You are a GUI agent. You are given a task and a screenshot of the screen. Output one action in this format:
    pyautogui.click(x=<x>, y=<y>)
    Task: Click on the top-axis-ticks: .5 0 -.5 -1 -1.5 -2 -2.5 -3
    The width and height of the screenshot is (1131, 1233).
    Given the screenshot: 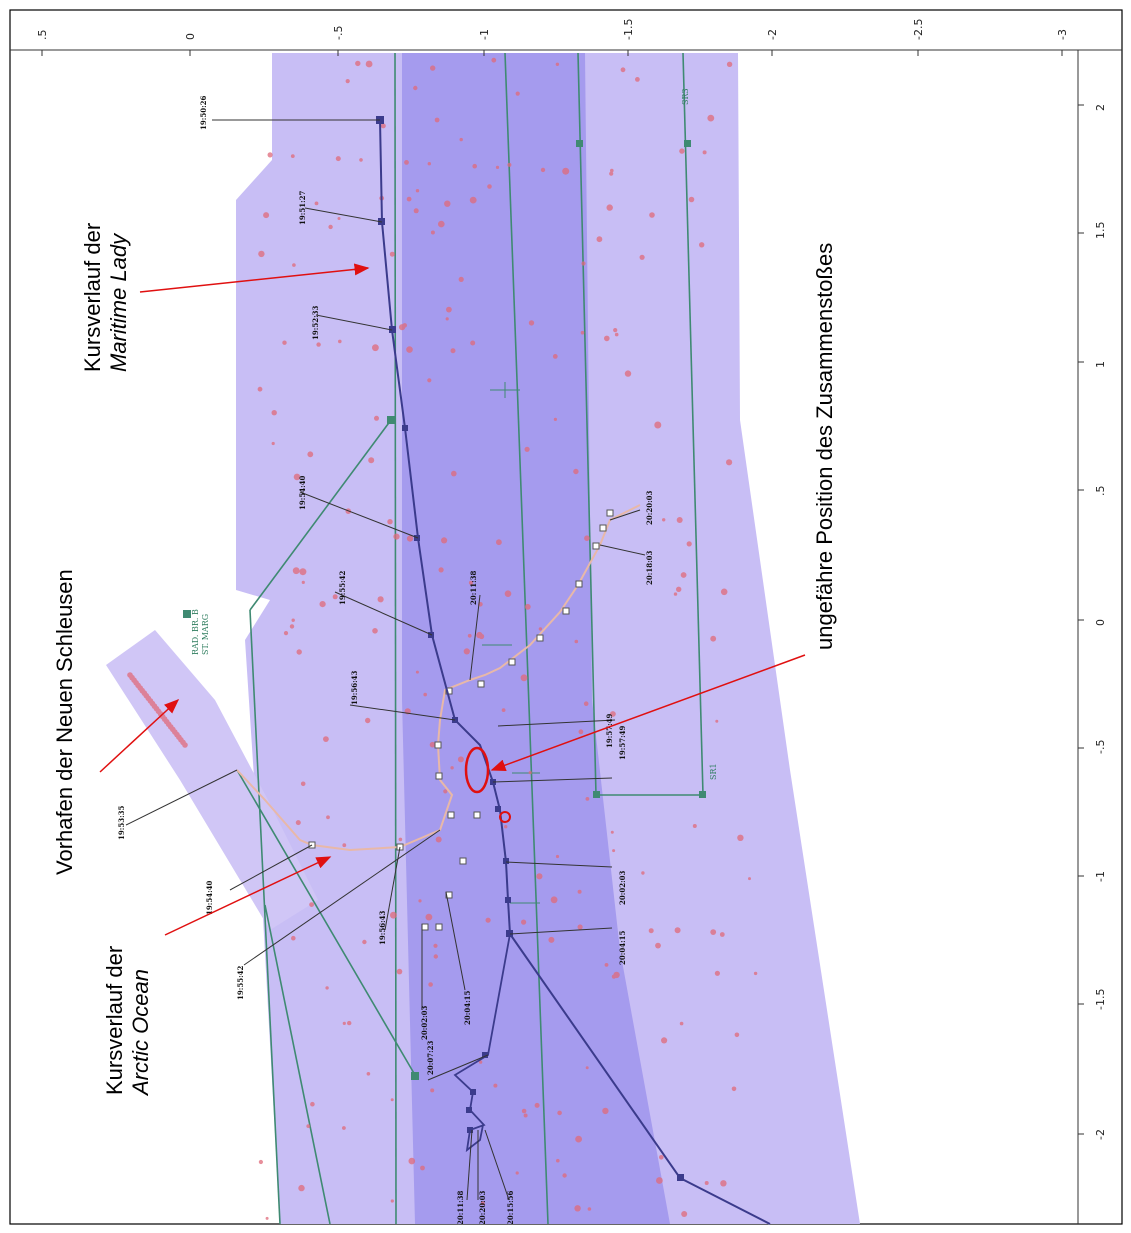 What is the action you would take?
    pyautogui.click(x=552, y=37)
    